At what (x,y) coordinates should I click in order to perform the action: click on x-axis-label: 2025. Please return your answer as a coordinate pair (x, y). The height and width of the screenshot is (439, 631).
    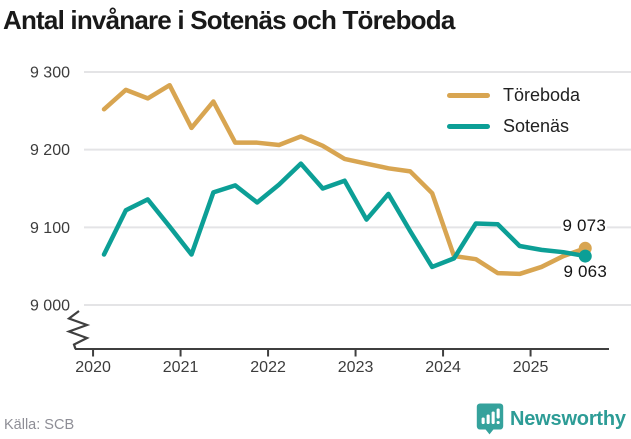
    Looking at the image, I should click on (531, 367).